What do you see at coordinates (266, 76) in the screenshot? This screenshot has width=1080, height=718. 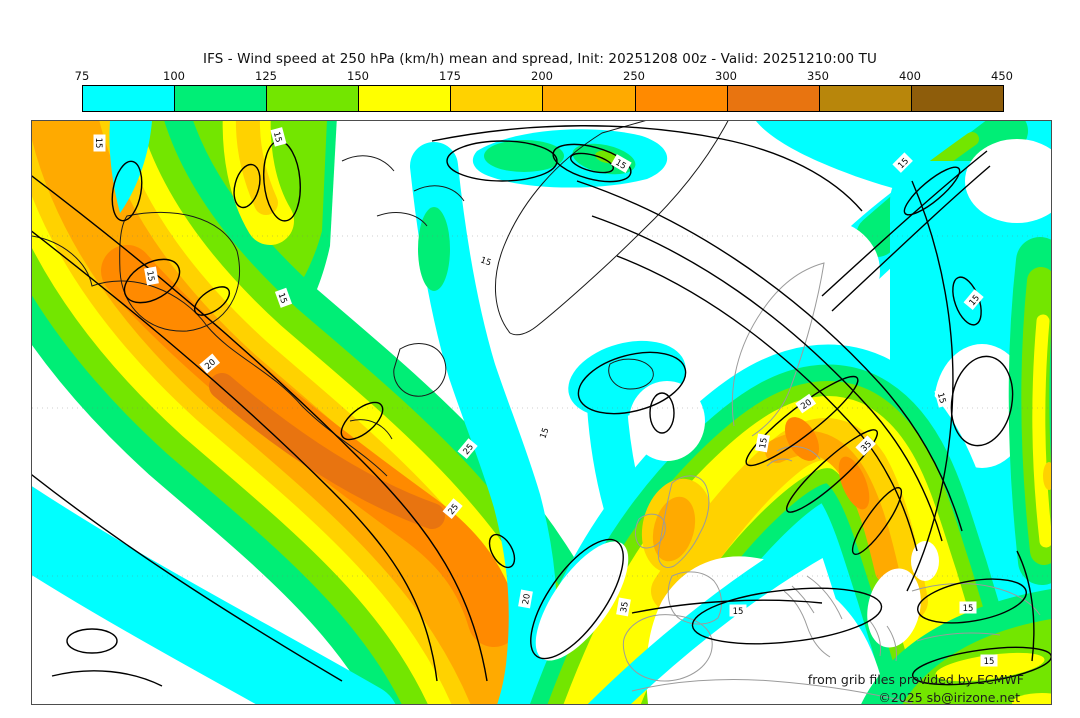 I see `colorbar-tick-label: 125` at bounding box center [266, 76].